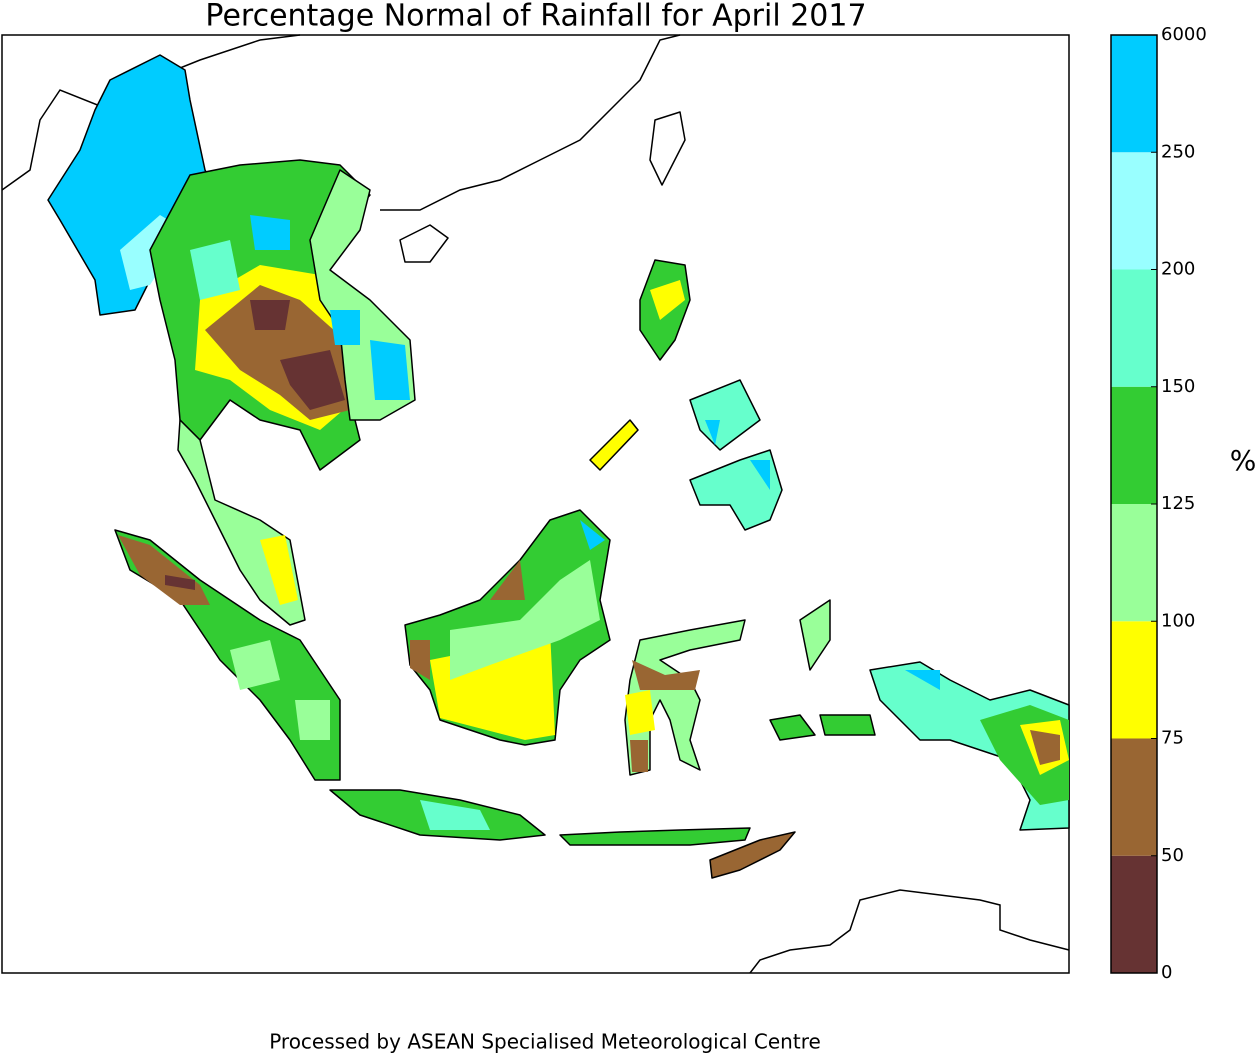 The width and height of the screenshot is (1260, 1055). I want to click on myanmar, so click(134, 185).